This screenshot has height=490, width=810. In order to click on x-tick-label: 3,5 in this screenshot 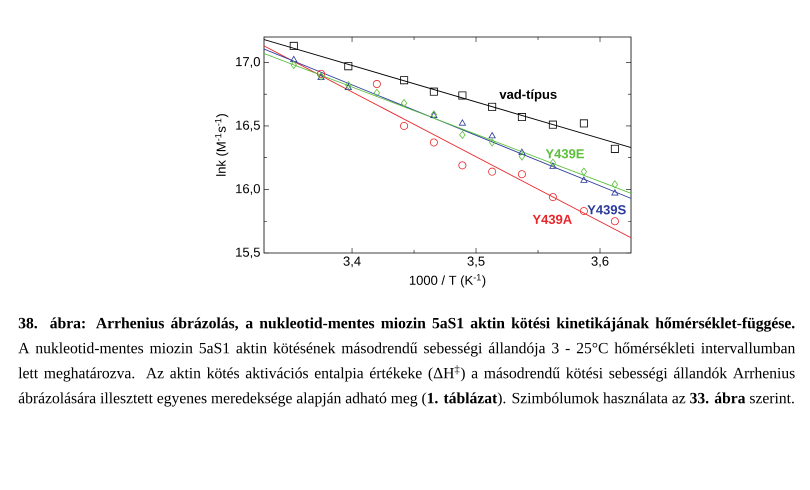, I will do `click(476, 262)`.